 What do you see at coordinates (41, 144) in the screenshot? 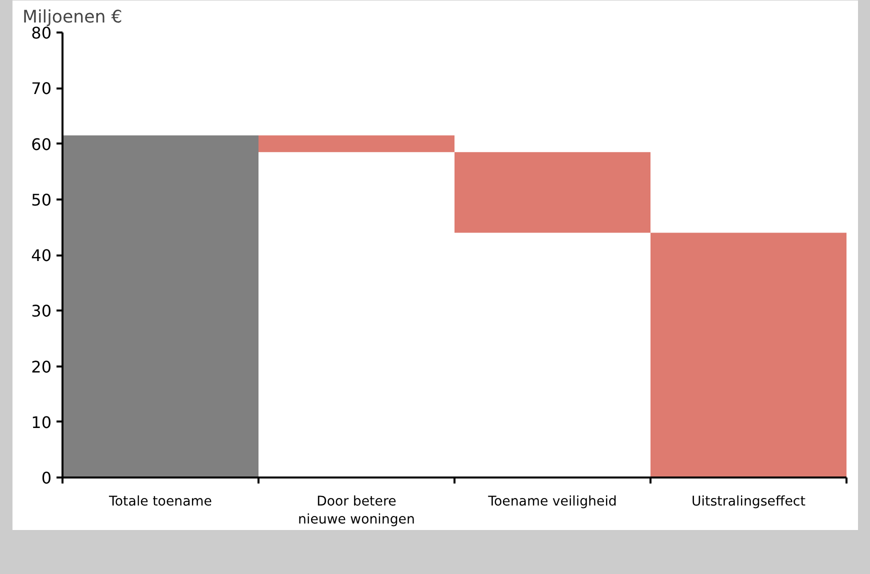
I see `y-tick-label: 60` at bounding box center [41, 144].